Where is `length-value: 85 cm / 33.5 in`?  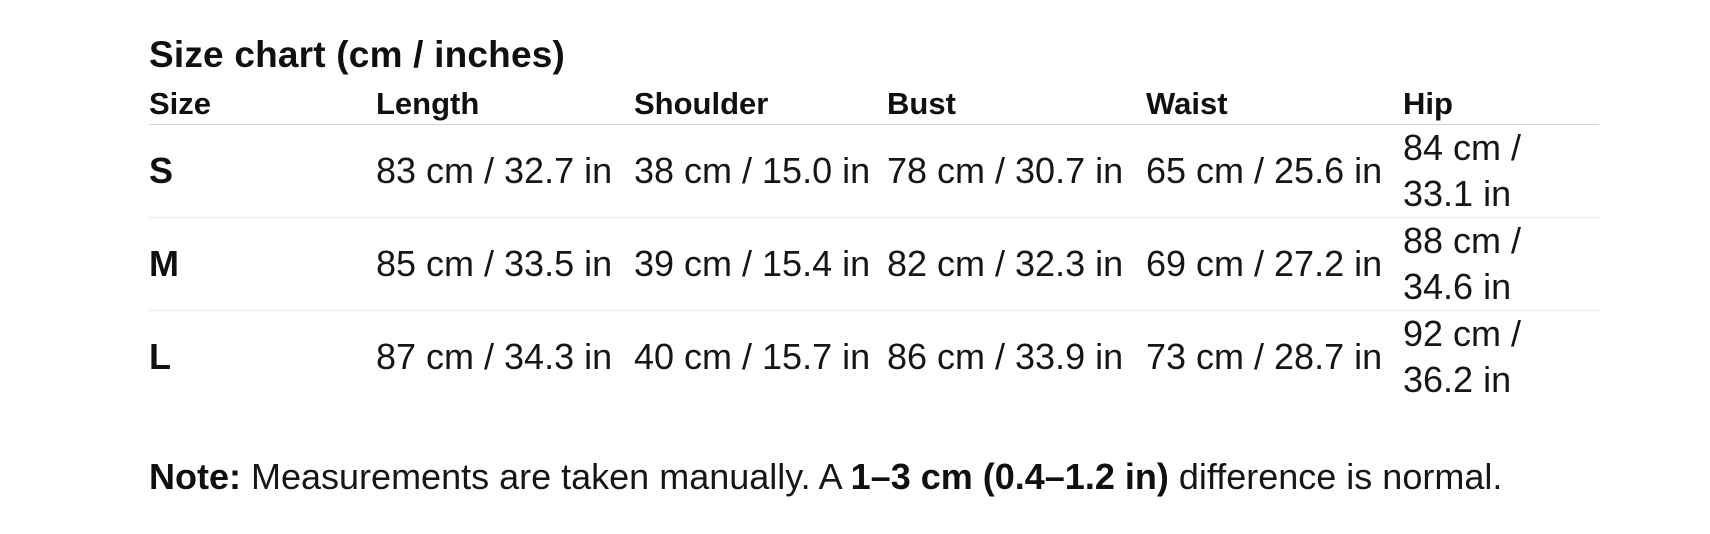 length-value: 85 cm / 33.5 in is located at coordinates (494, 263).